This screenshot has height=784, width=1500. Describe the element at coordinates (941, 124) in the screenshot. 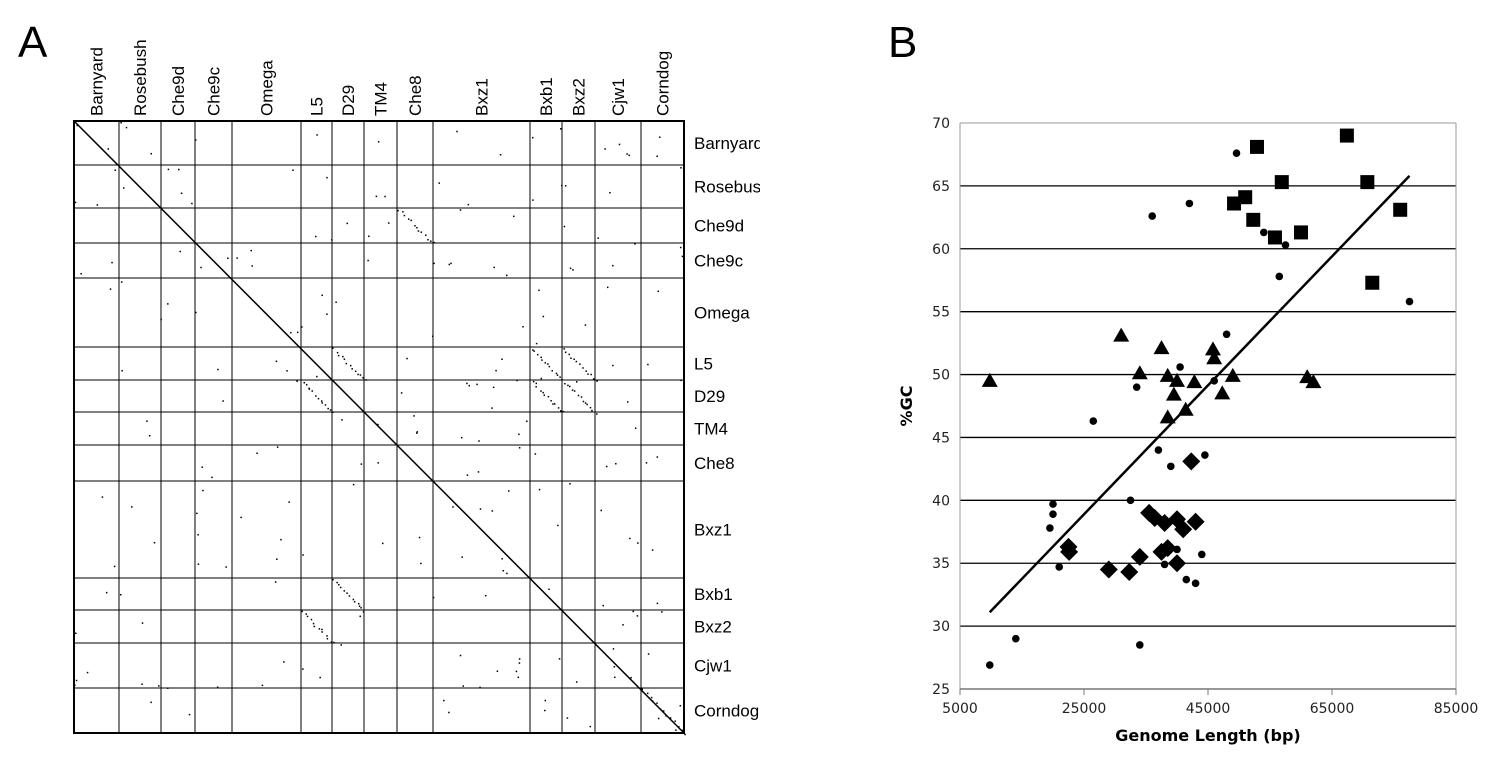

I see `y-tick-label: 70` at that location.